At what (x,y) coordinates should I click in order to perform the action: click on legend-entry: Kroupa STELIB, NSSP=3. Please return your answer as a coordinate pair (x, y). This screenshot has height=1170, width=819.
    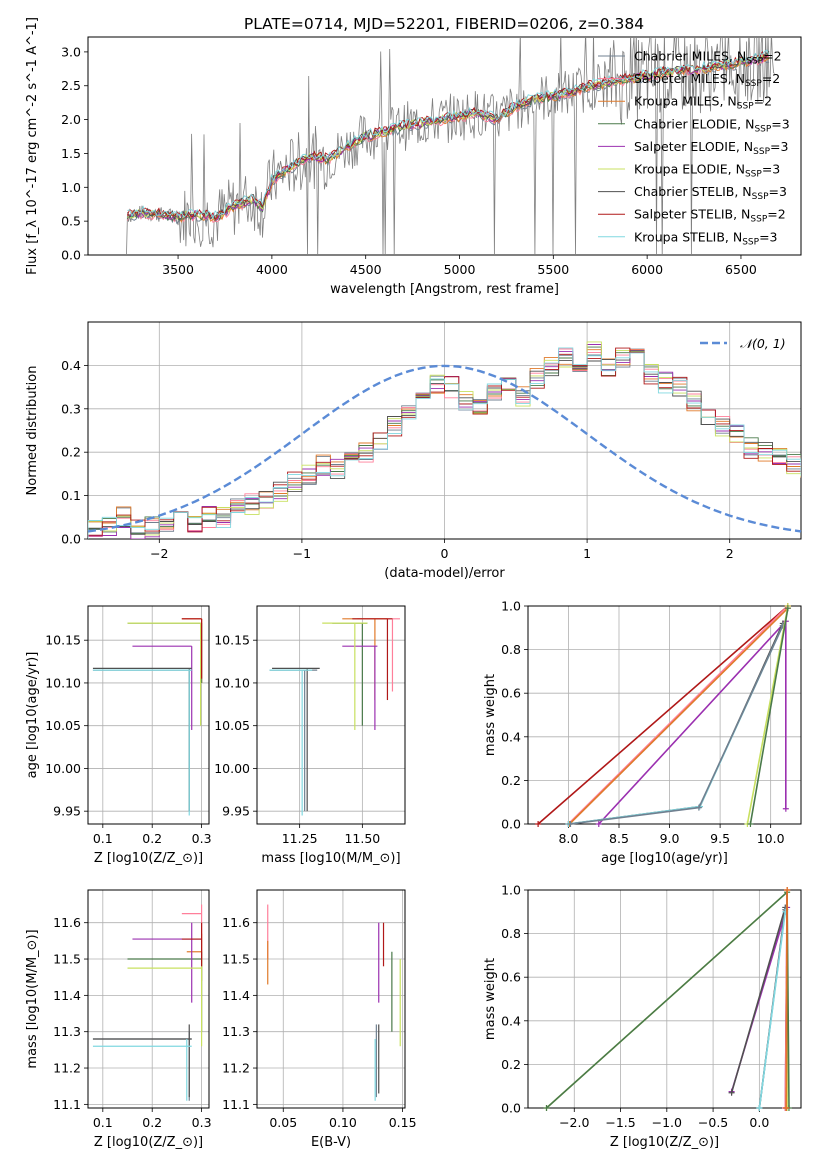
    Looking at the image, I should click on (706, 238).